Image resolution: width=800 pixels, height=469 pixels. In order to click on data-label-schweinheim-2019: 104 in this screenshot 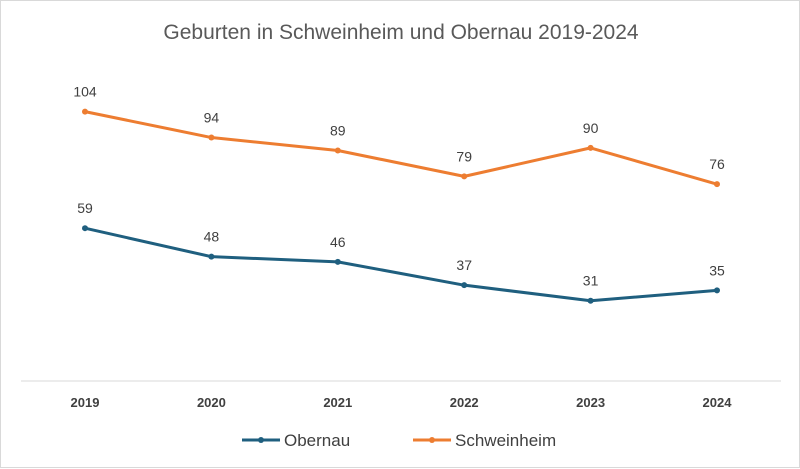, I will do `click(85, 92)`.